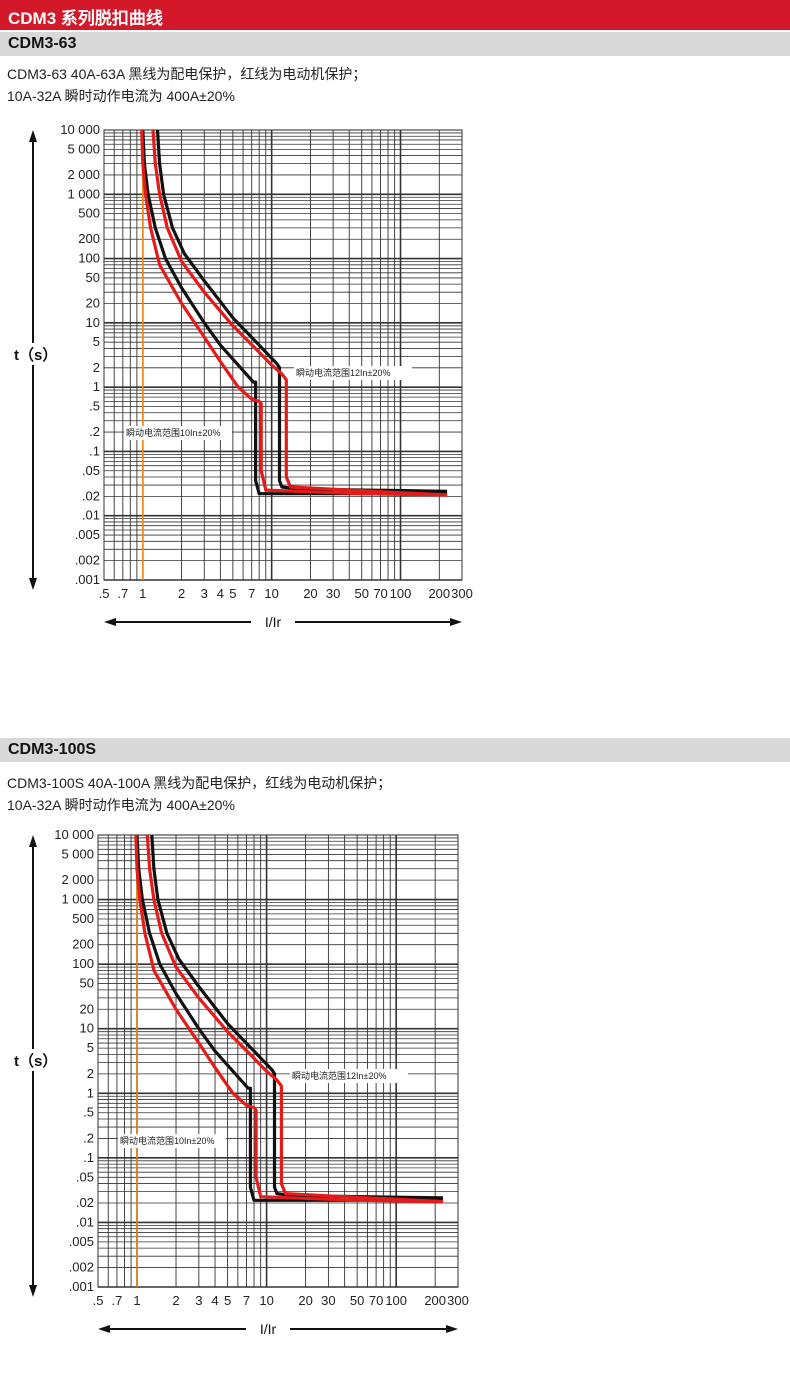 The height and width of the screenshot is (1383, 790). Describe the element at coordinates (85, 18) in the screenshot. I see `page-title: CDM3 系列脱扣曲线` at that location.